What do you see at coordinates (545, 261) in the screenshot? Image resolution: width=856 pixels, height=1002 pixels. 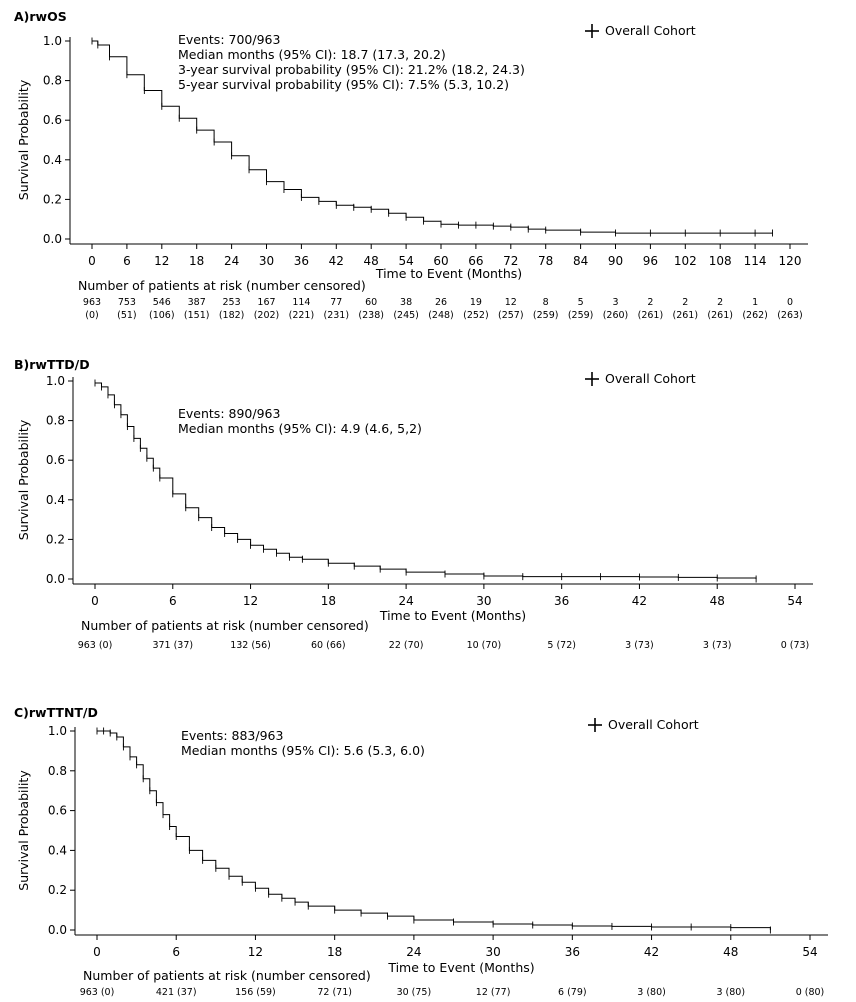 I see `x-tick-label: 78` at bounding box center [545, 261].